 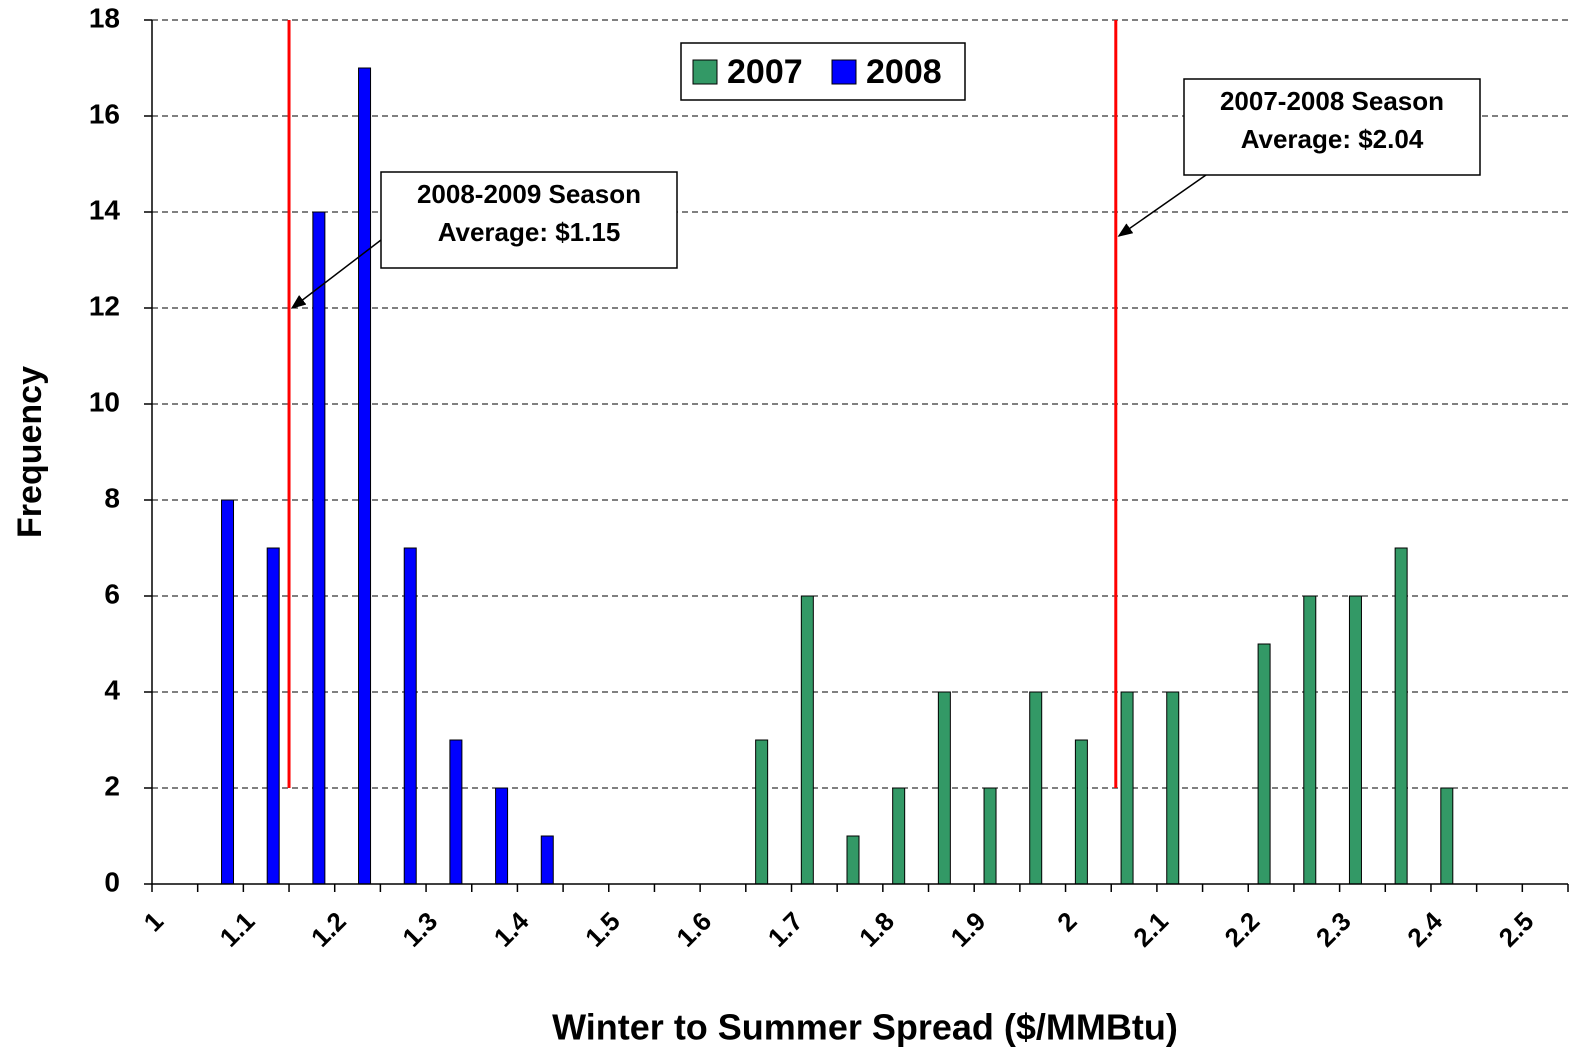 I want to click on x-tick-label: 2.2, so click(x=1242, y=929).